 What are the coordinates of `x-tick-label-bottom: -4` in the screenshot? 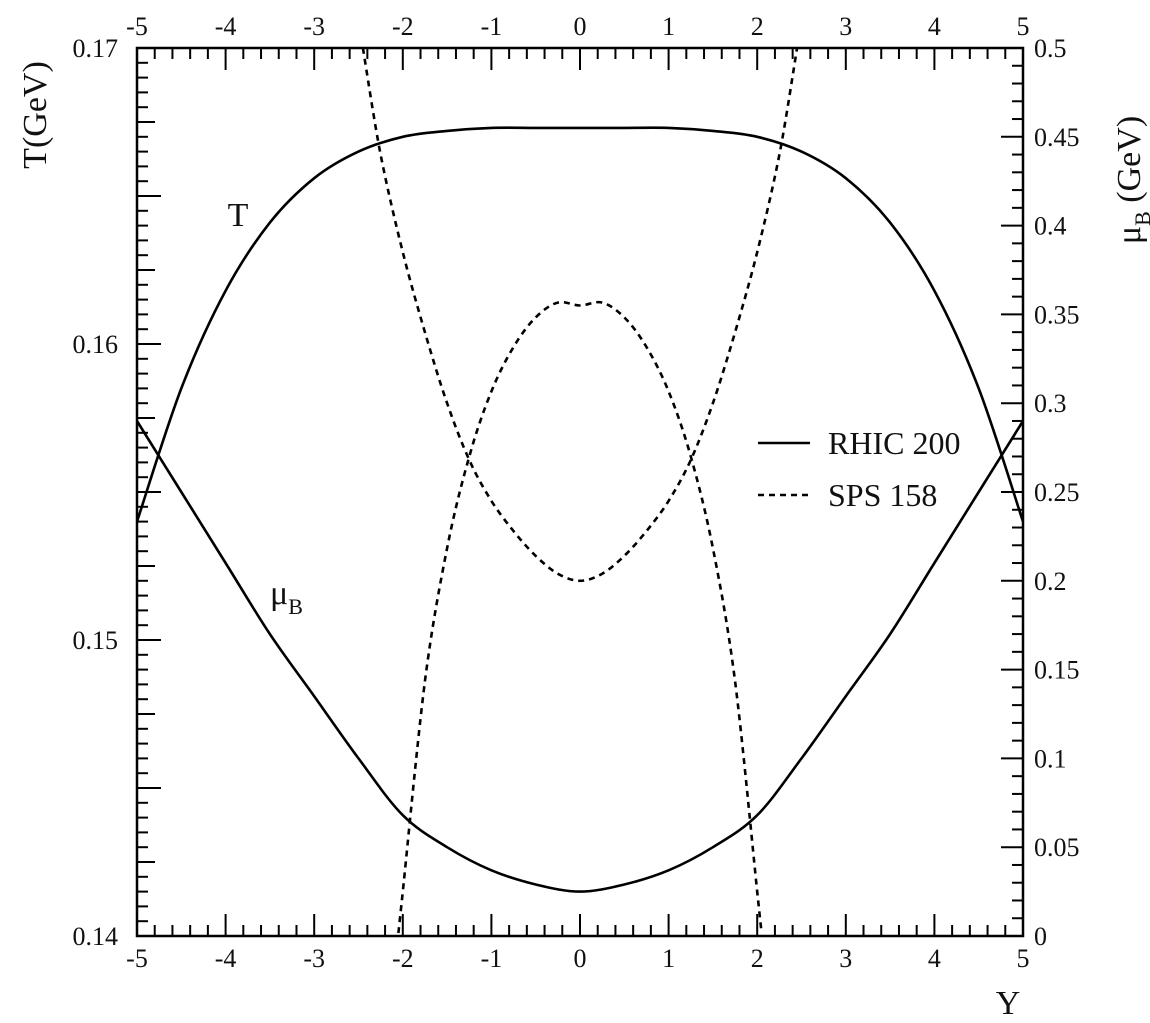 It's located at (226, 958).